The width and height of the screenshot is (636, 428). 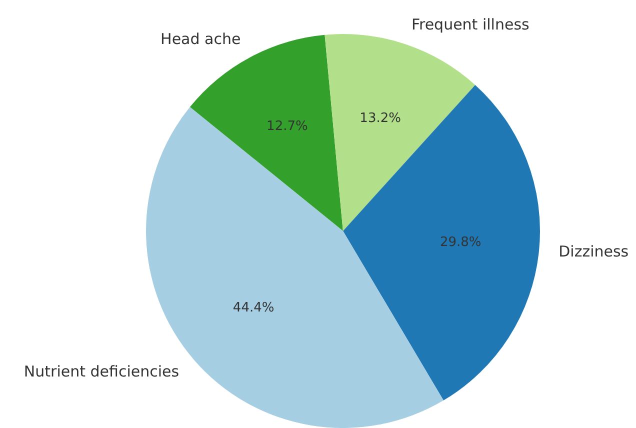 I want to click on data-label: 12.7%, so click(x=287, y=126).